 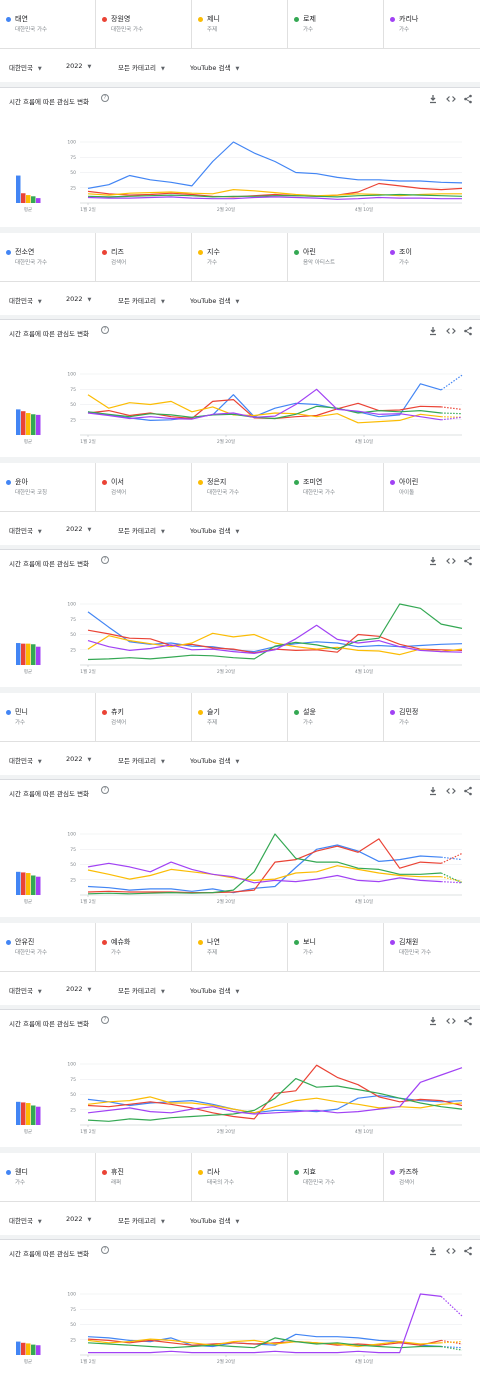 What do you see at coordinates (240, 717) in the screenshot?
I see `search-term-item: 슬기 주제` at bounding box center [240, 717].